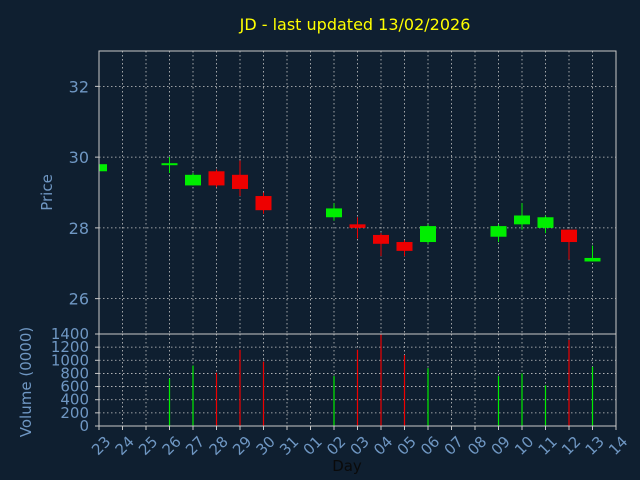 The image size is (640, 480). Describe the element at coordinates (125, 446) in the screenshot. I see `day-tick-label: 24` at that location.